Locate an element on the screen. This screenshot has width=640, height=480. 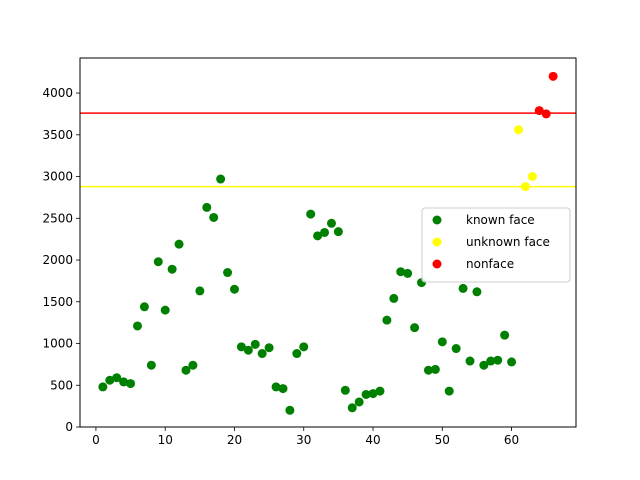
x-tick-label: 40 is located at coordinates (372, 440).